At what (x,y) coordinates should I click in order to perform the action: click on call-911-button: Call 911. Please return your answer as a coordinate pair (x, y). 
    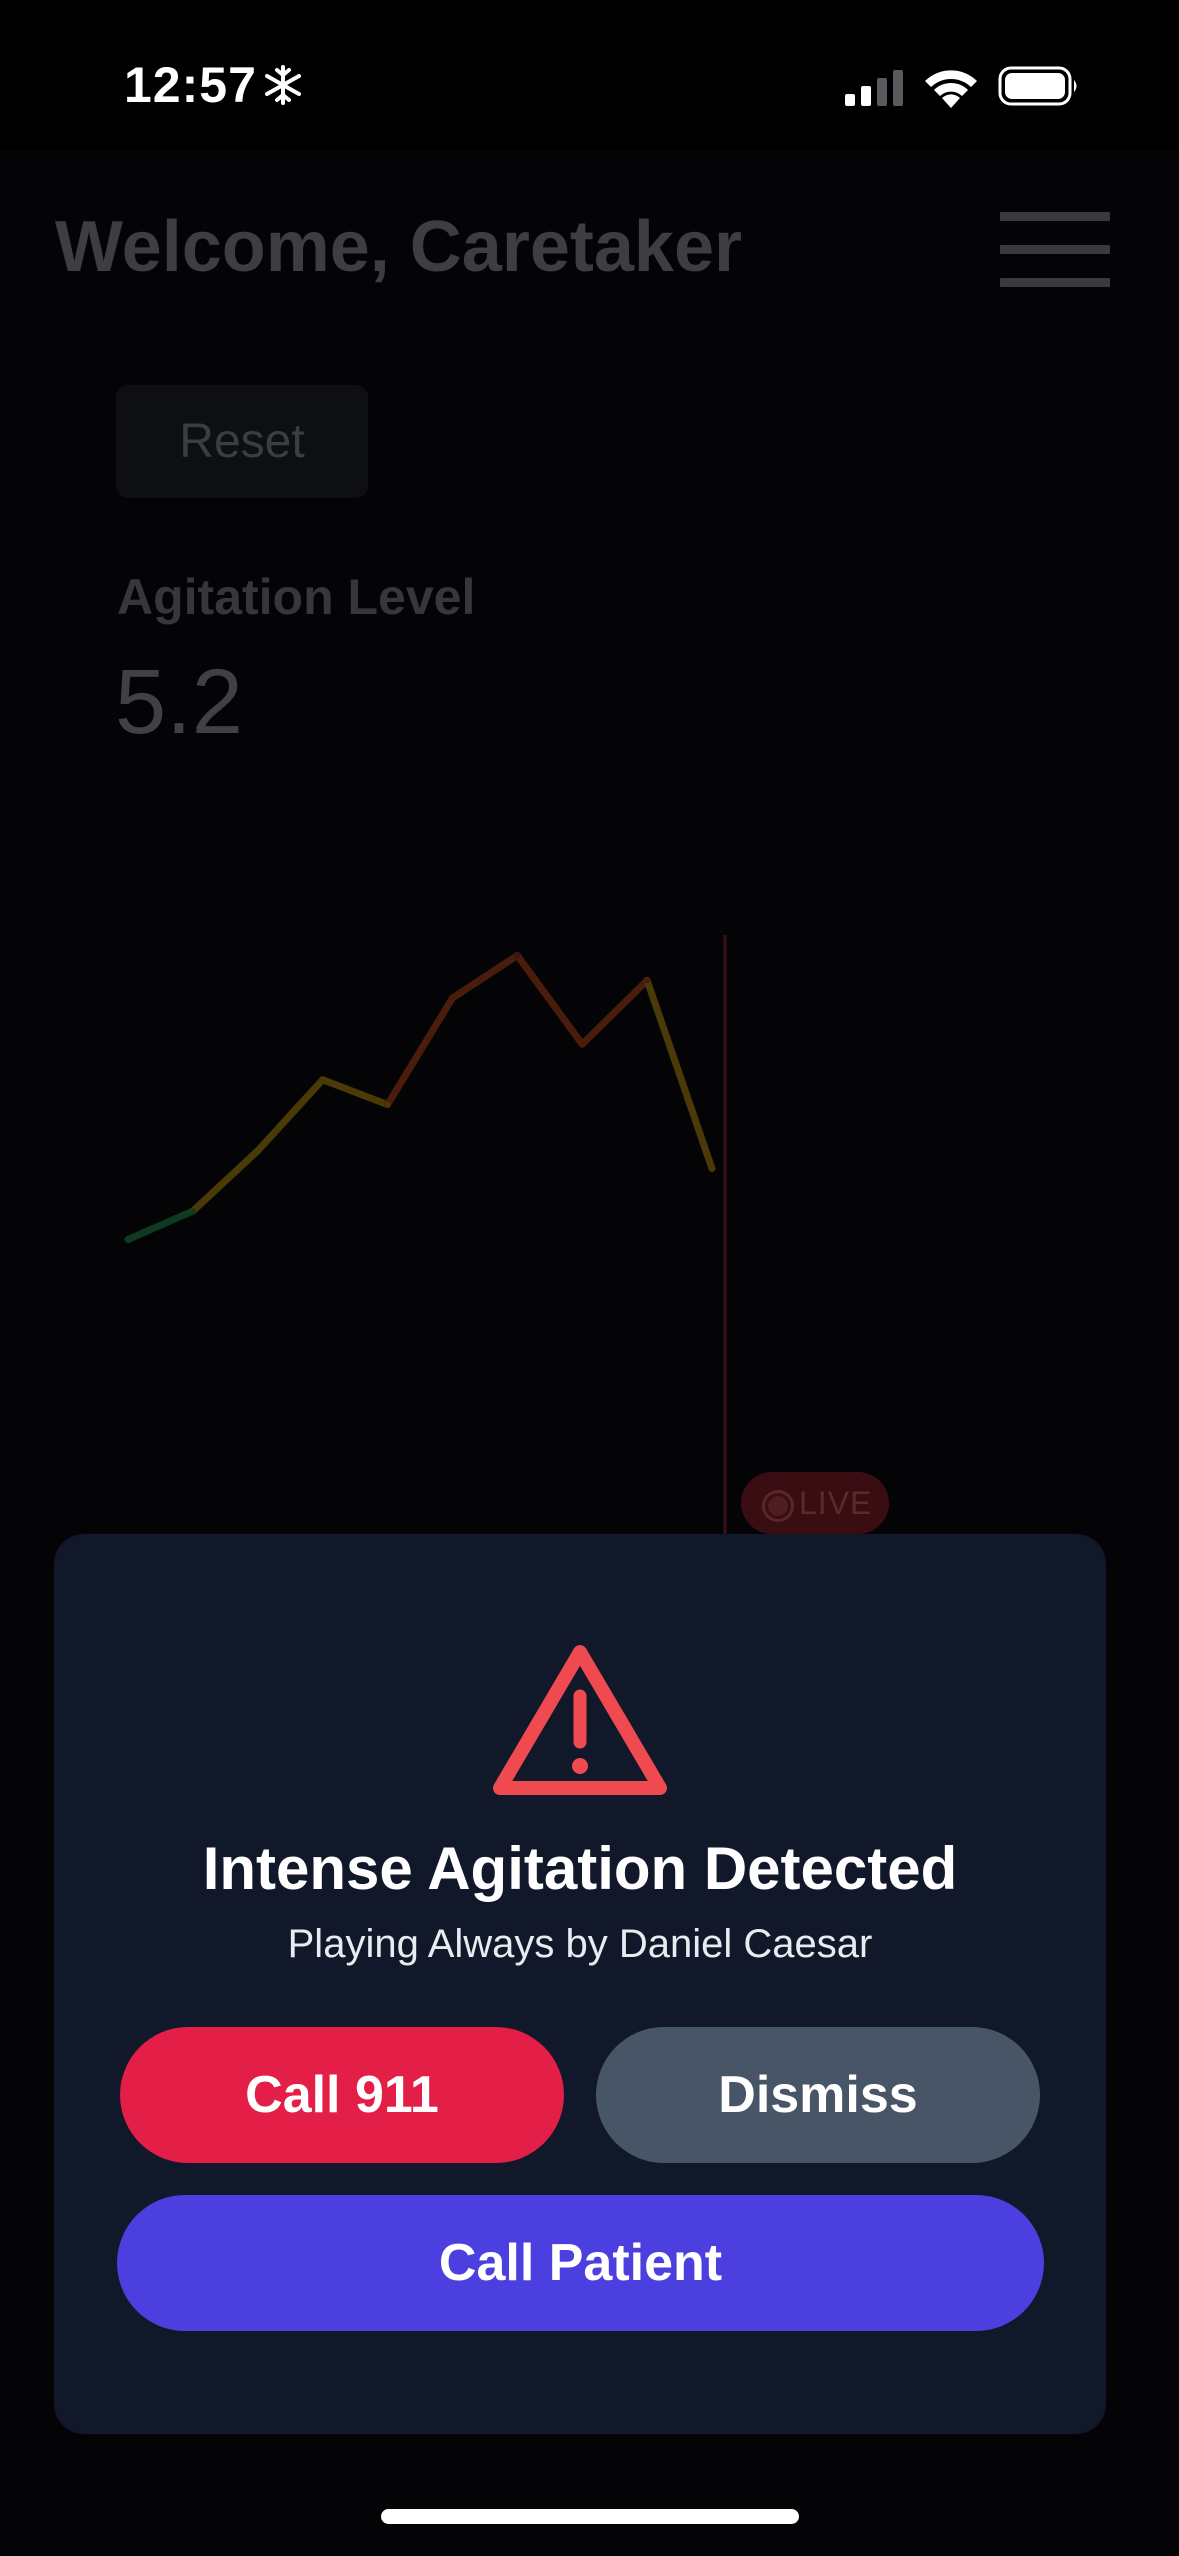
    Looking at the image, I should click on (342, 2095).